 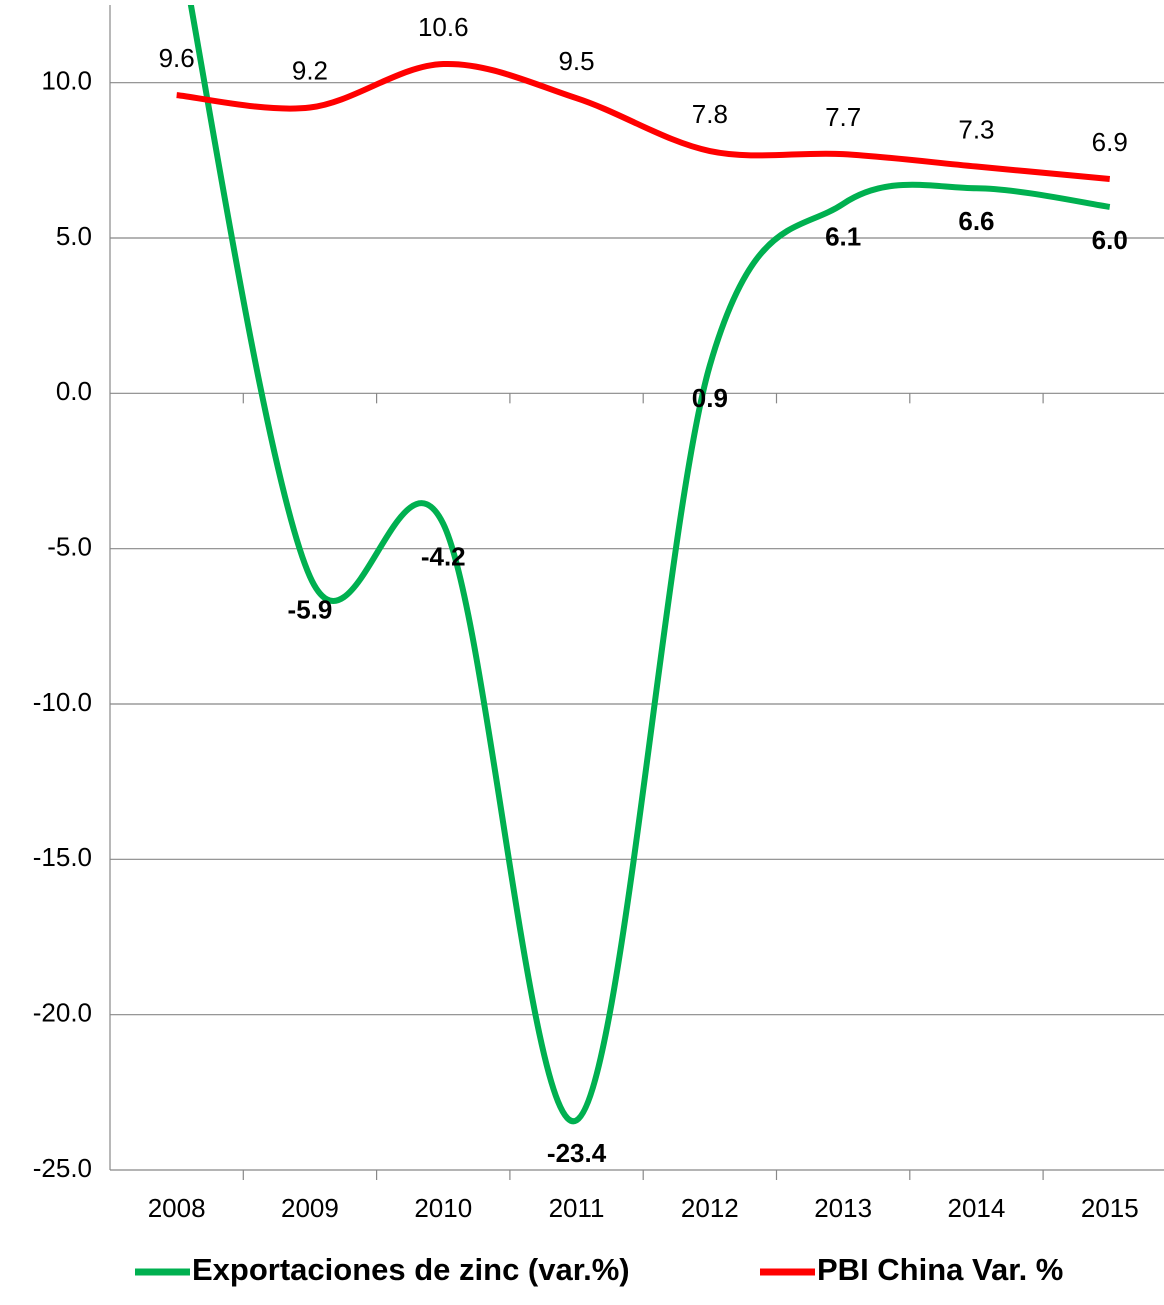 I want to click on data-label: -5.9, so click(x=310, y=610).